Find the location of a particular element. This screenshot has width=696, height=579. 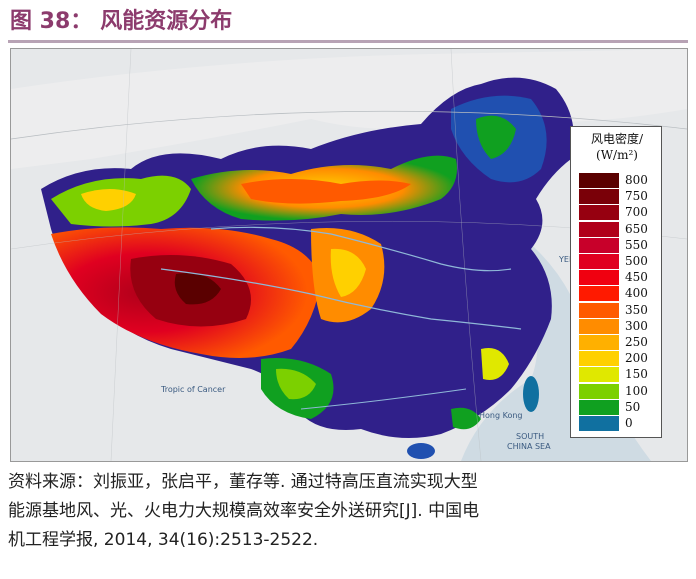

tropic-label: Tropic of Cancer is located at coordinates (193, 389).